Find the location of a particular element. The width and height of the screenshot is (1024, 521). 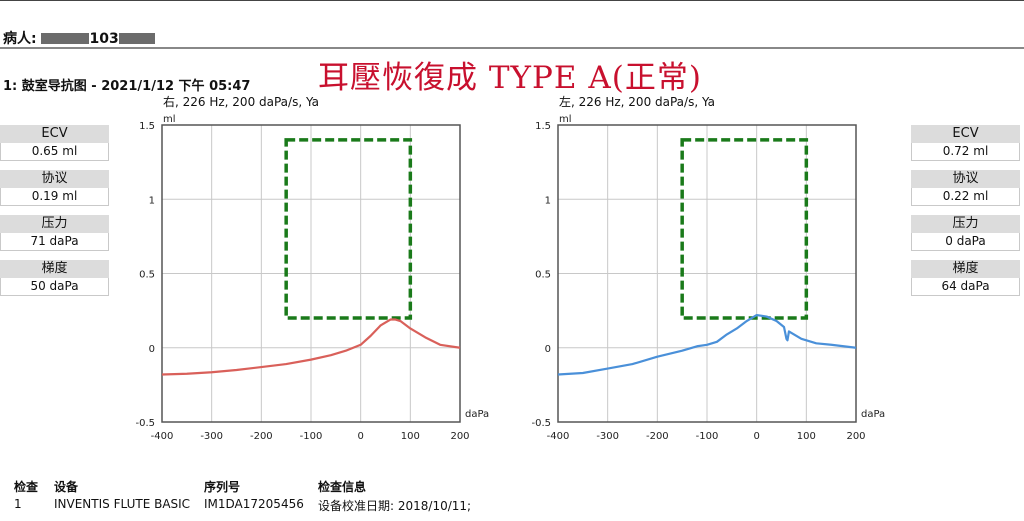

patient-label: 病人: is located at coordinates (20, 39).